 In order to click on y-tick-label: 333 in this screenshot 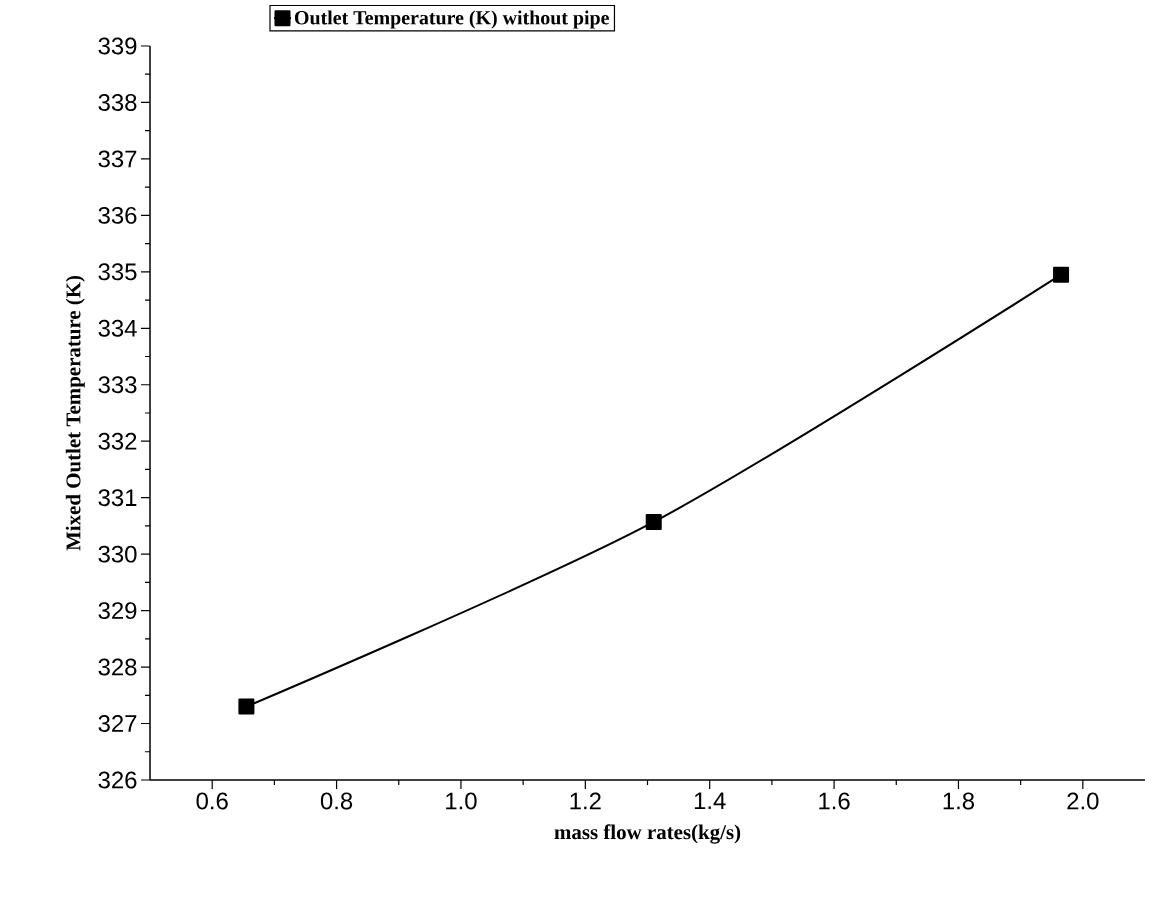, I will do `click(117, 385)`.